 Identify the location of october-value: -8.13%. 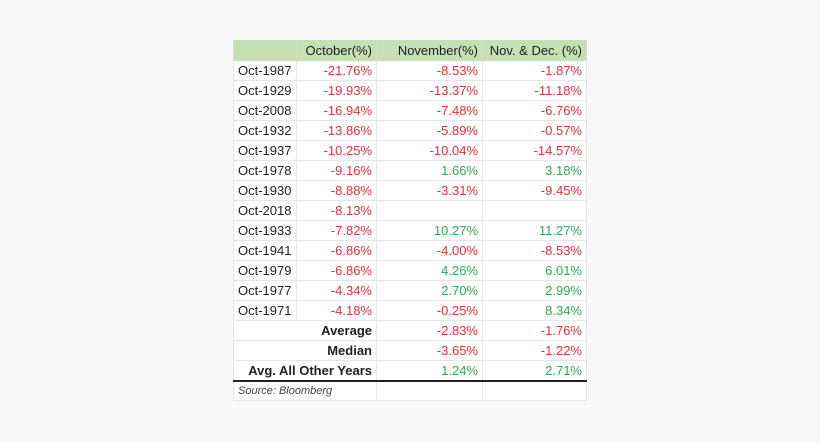
(336, 210).